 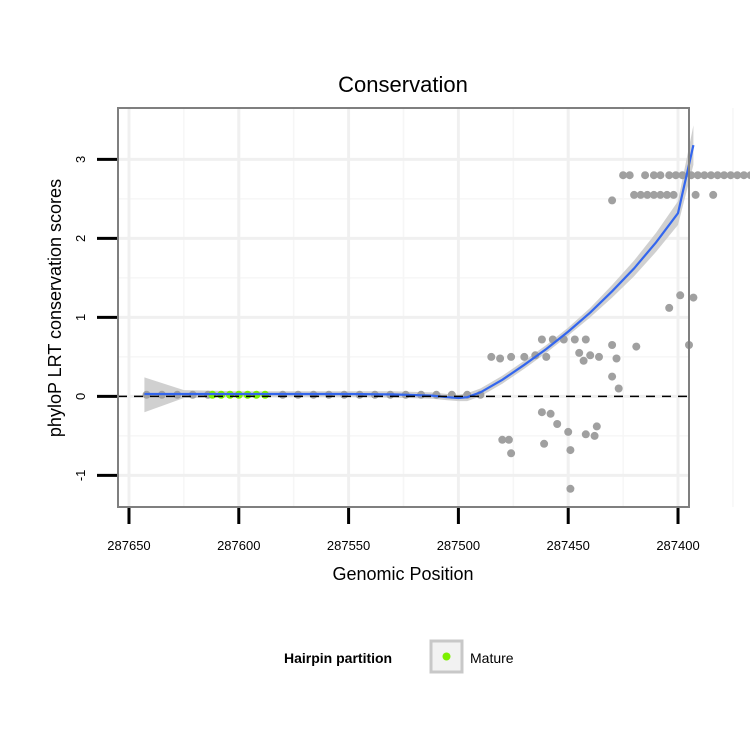 What do you see at coordinates (458, 545) in the screenshot?
I see `x-tick-label: 287500` at bounding box center [458, 545].